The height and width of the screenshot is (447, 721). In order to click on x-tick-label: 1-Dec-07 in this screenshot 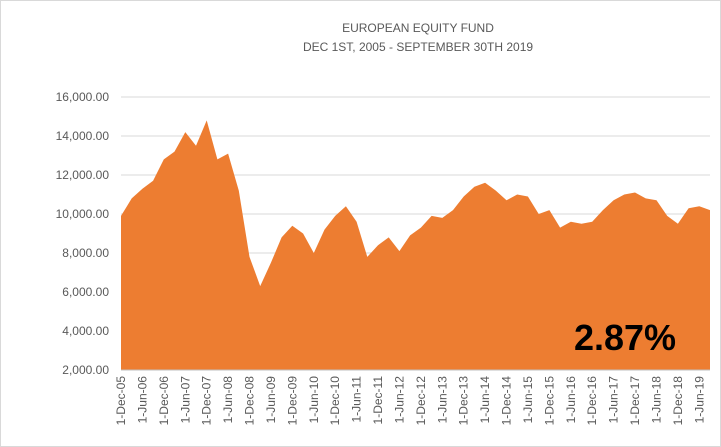, I will do `click(207, 401)`.